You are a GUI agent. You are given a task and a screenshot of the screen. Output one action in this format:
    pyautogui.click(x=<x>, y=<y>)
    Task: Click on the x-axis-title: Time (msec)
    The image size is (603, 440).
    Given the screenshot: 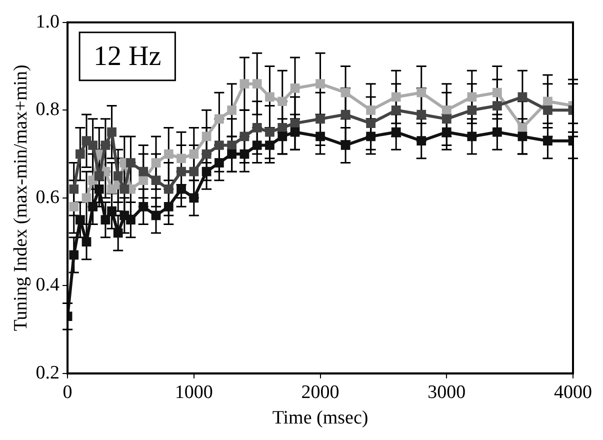 What is the action you would take?
    pyautogui.click(x=320, y=418)
    